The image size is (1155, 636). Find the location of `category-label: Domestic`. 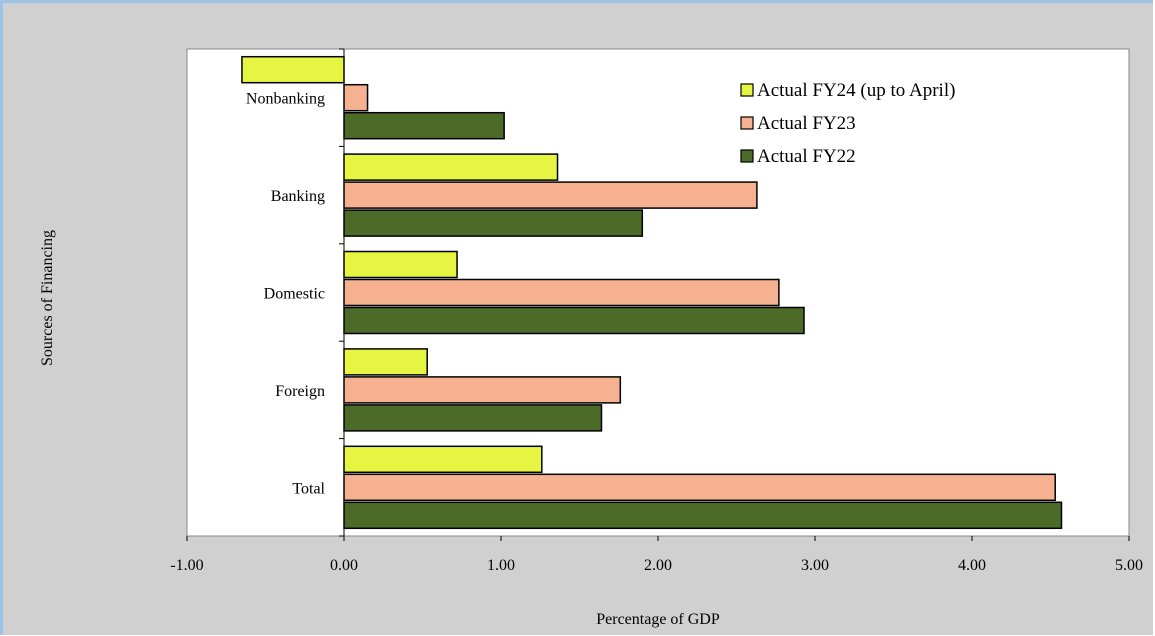

category-label: Domestic is located at coordinates (294, 294).